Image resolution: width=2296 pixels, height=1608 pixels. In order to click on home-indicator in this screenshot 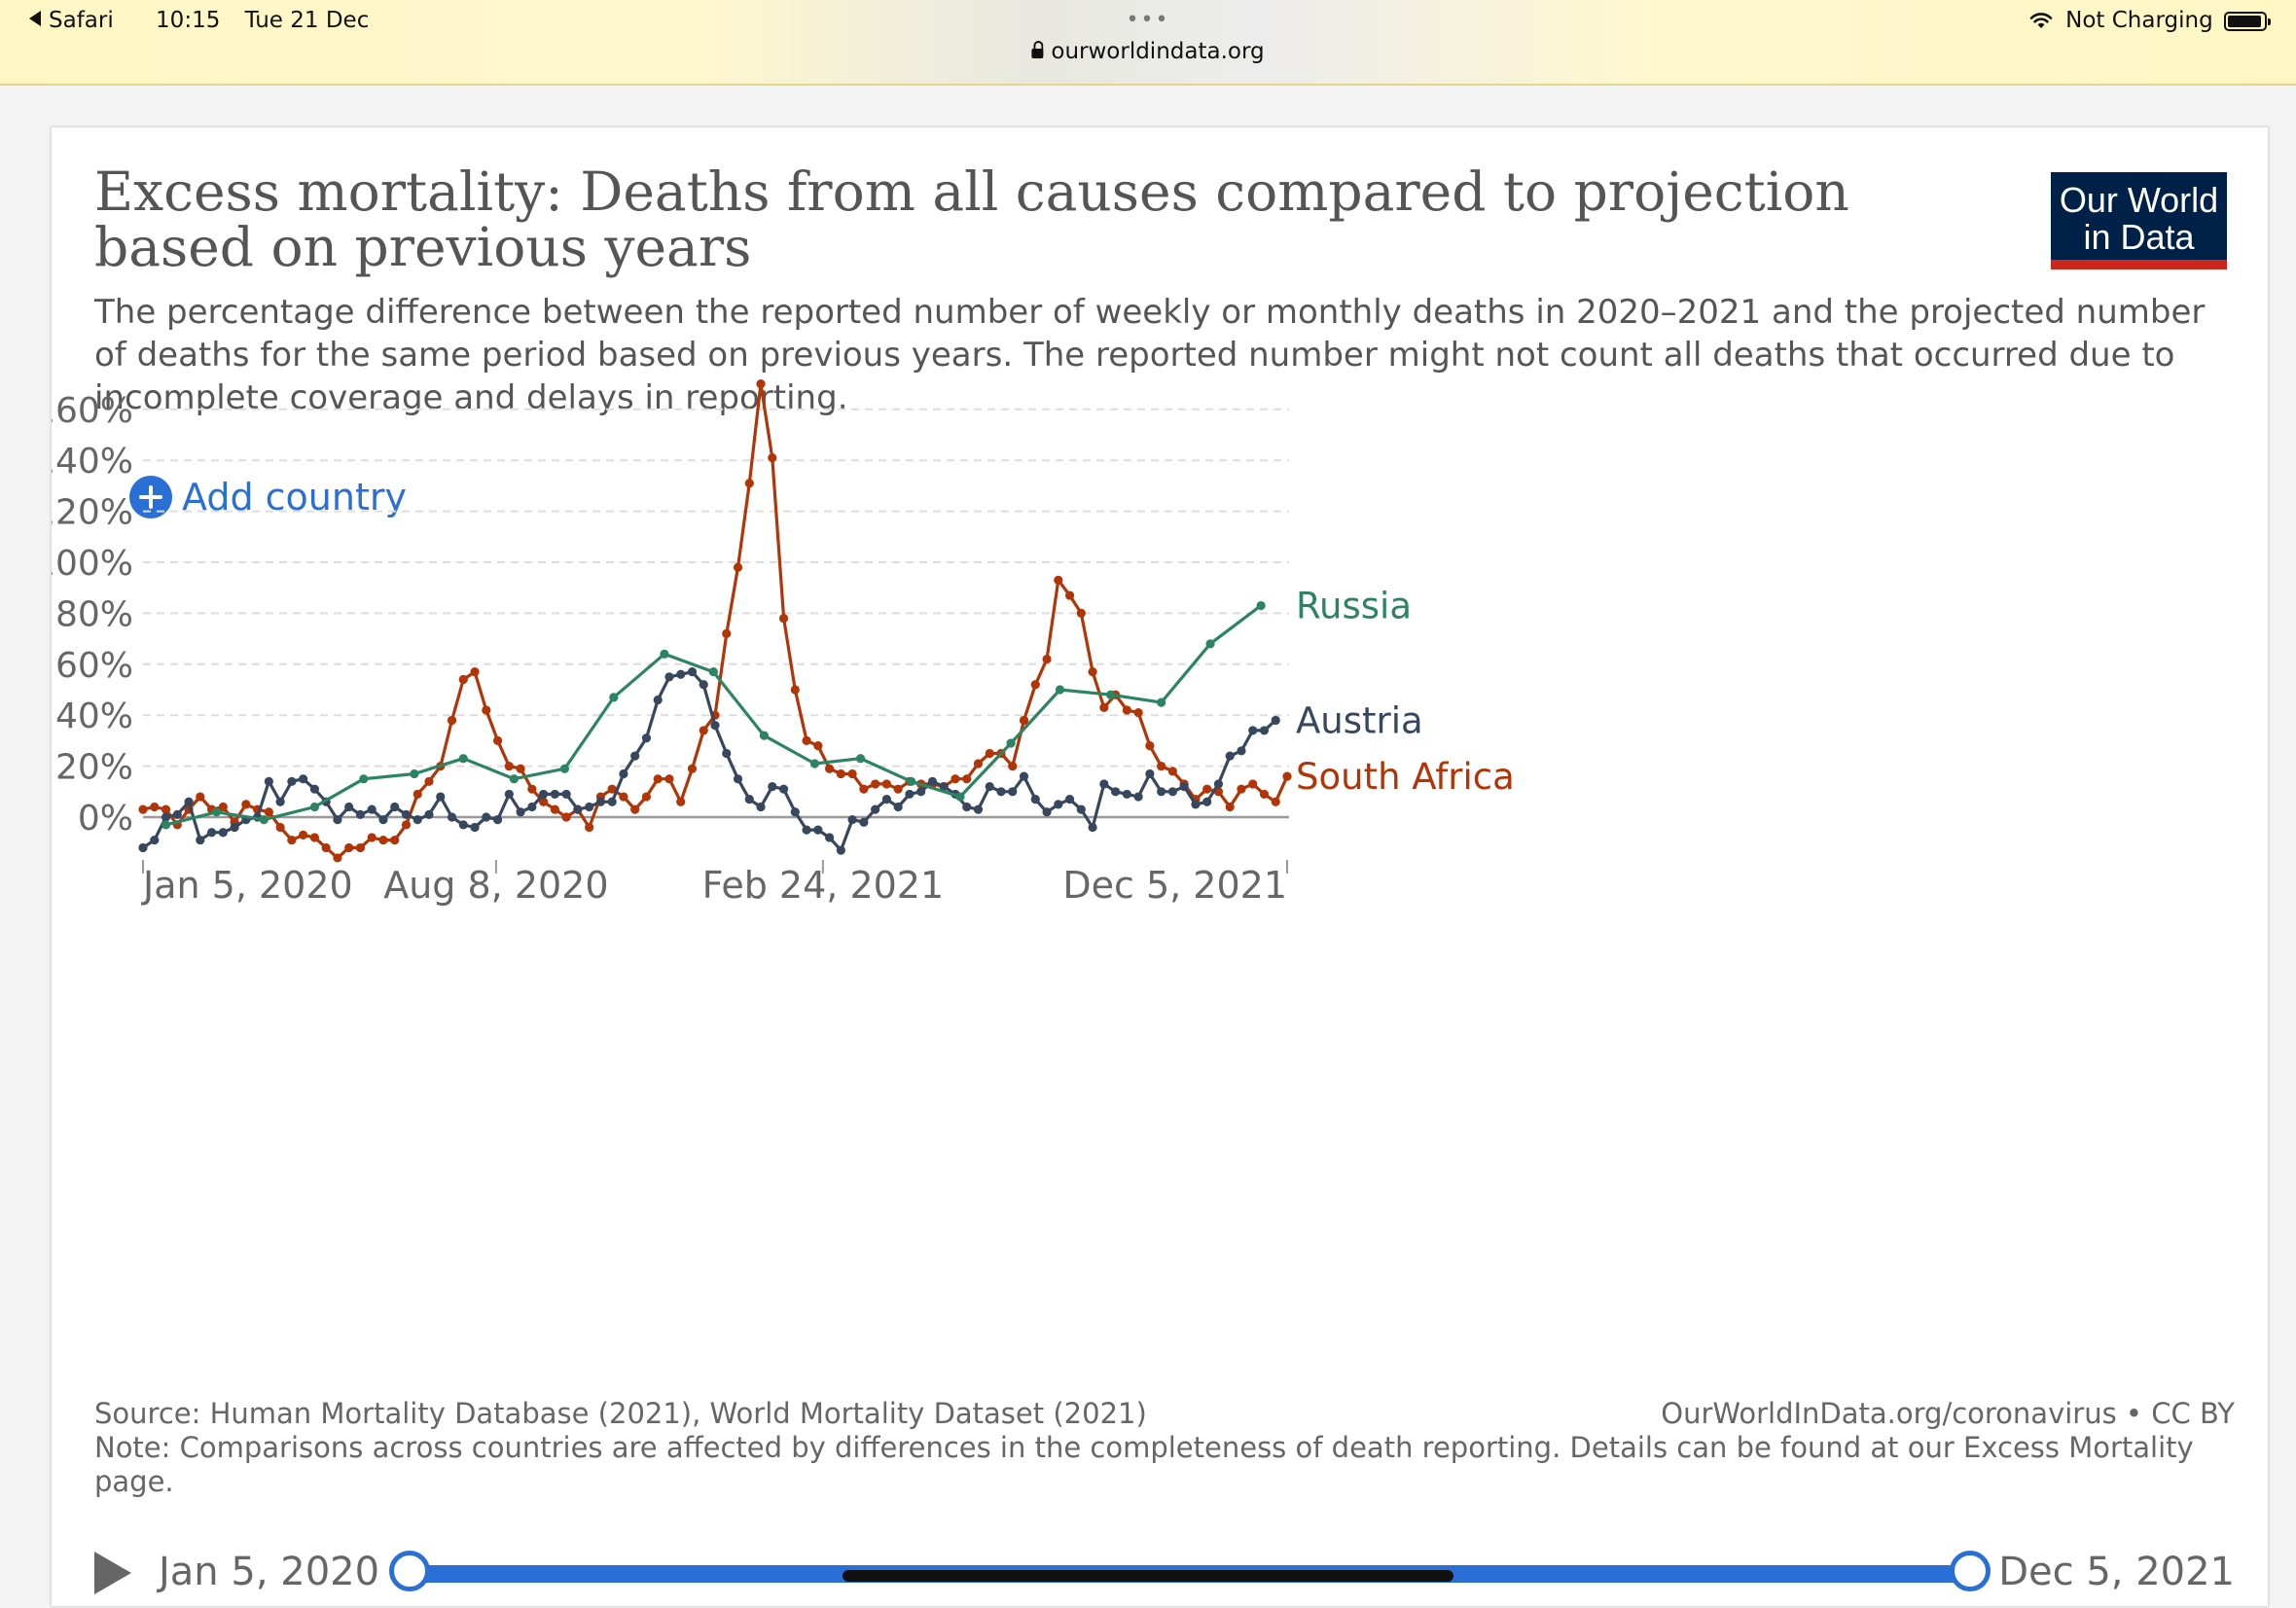, I will do `click(1148, 1576)`.